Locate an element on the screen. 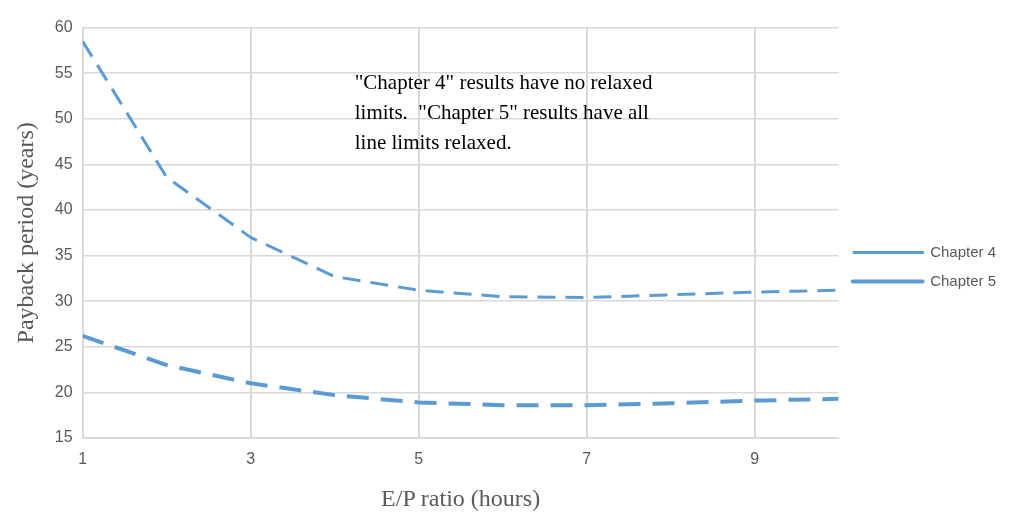 This screenshot has height=526, width=1018. annotation: "Chapter 4" results have no relaxed limits. "Chapter 5" results have all line limits relaxed. is located at coordinates (503, 111).